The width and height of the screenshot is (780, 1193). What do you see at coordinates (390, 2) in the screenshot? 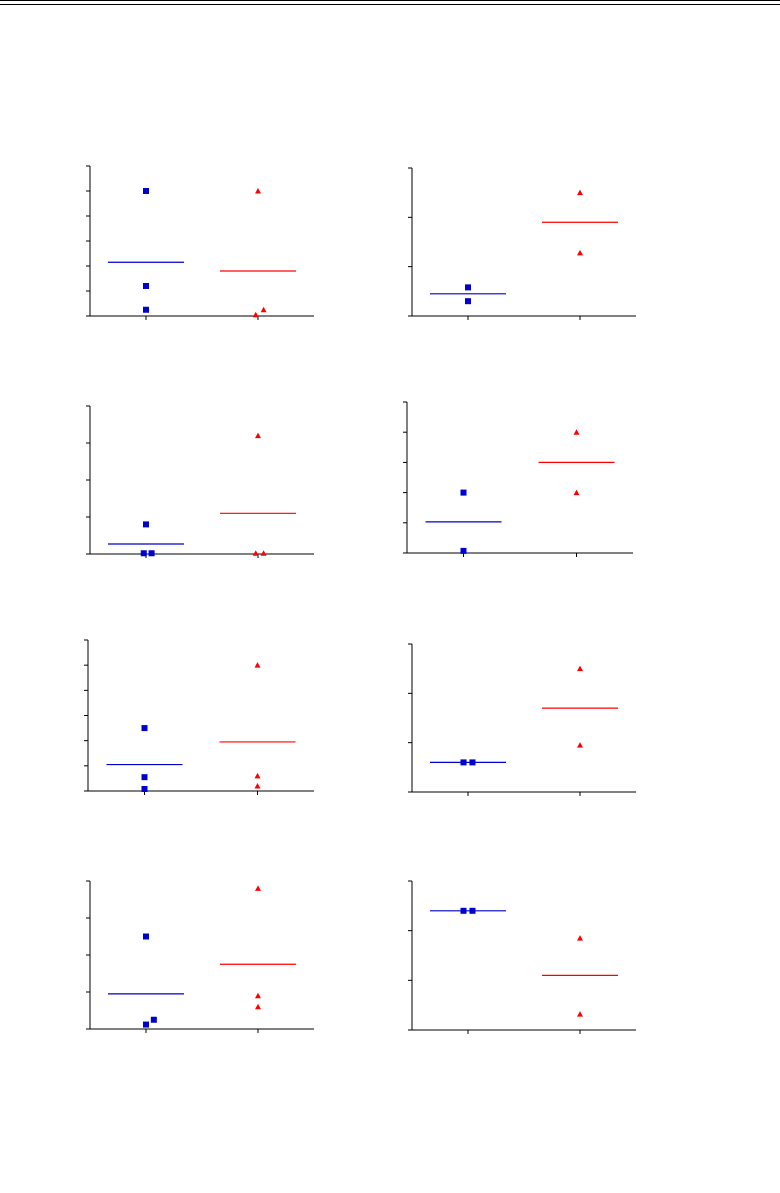
I see `top-rule` at bounding box center [390, 2].